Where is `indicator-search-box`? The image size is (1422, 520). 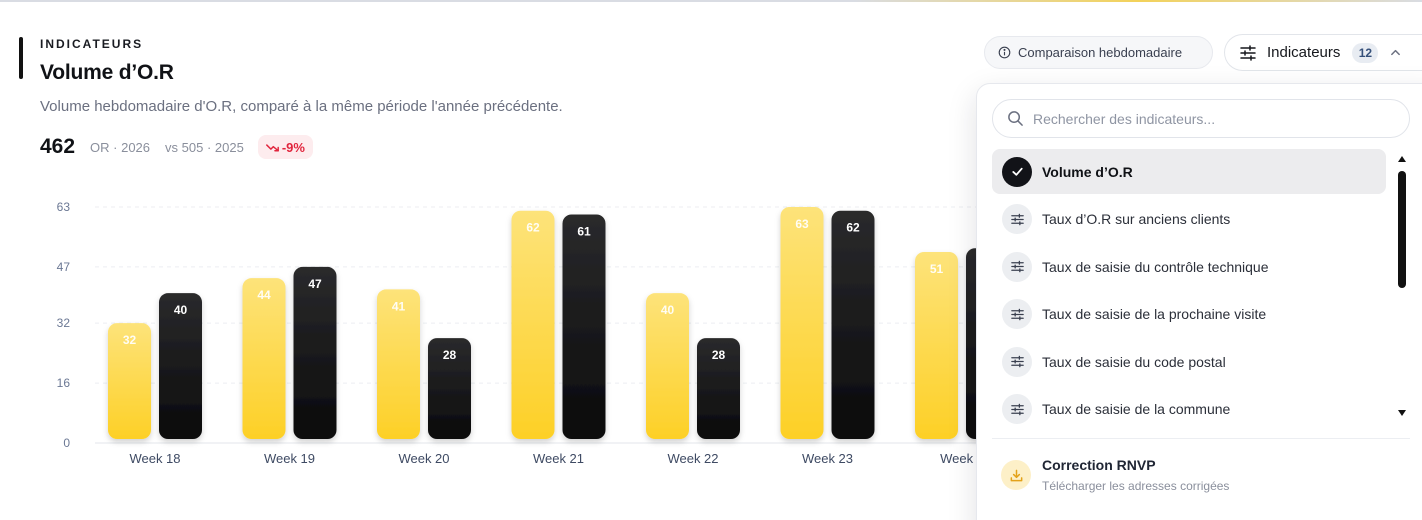
indicator-search-box is located at coordinates (1201, 118).